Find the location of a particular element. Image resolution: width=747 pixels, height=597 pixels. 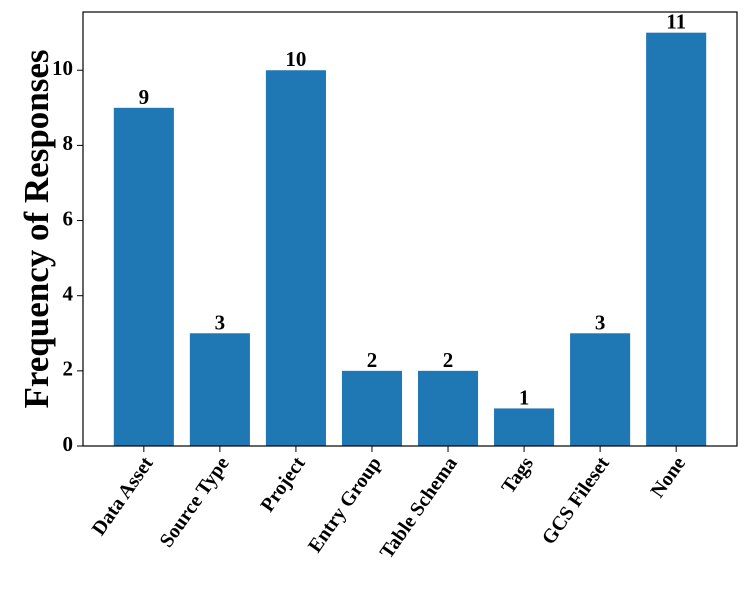

y-tick-label: 10 is located at coordinates (62, 68).